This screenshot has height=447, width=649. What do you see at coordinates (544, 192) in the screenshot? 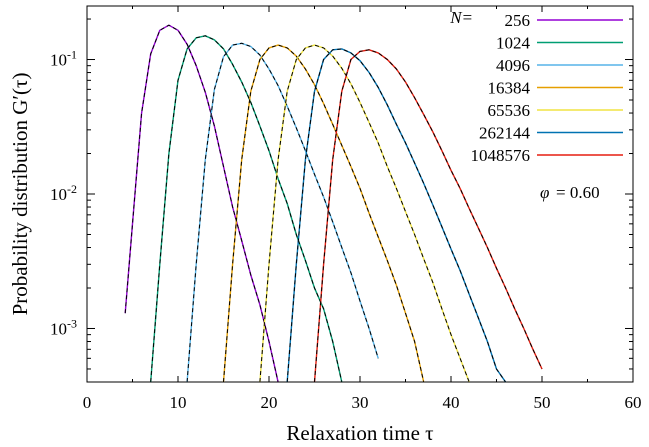
I see `phi-symbol: φ` at bounding box center [544, 192].